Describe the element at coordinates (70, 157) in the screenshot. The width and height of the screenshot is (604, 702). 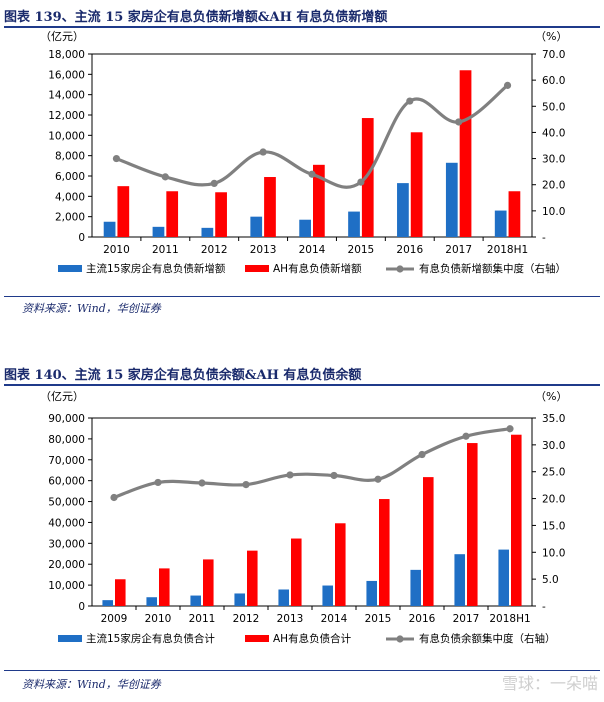
I see `left-tick-label: 8,000` at that location.